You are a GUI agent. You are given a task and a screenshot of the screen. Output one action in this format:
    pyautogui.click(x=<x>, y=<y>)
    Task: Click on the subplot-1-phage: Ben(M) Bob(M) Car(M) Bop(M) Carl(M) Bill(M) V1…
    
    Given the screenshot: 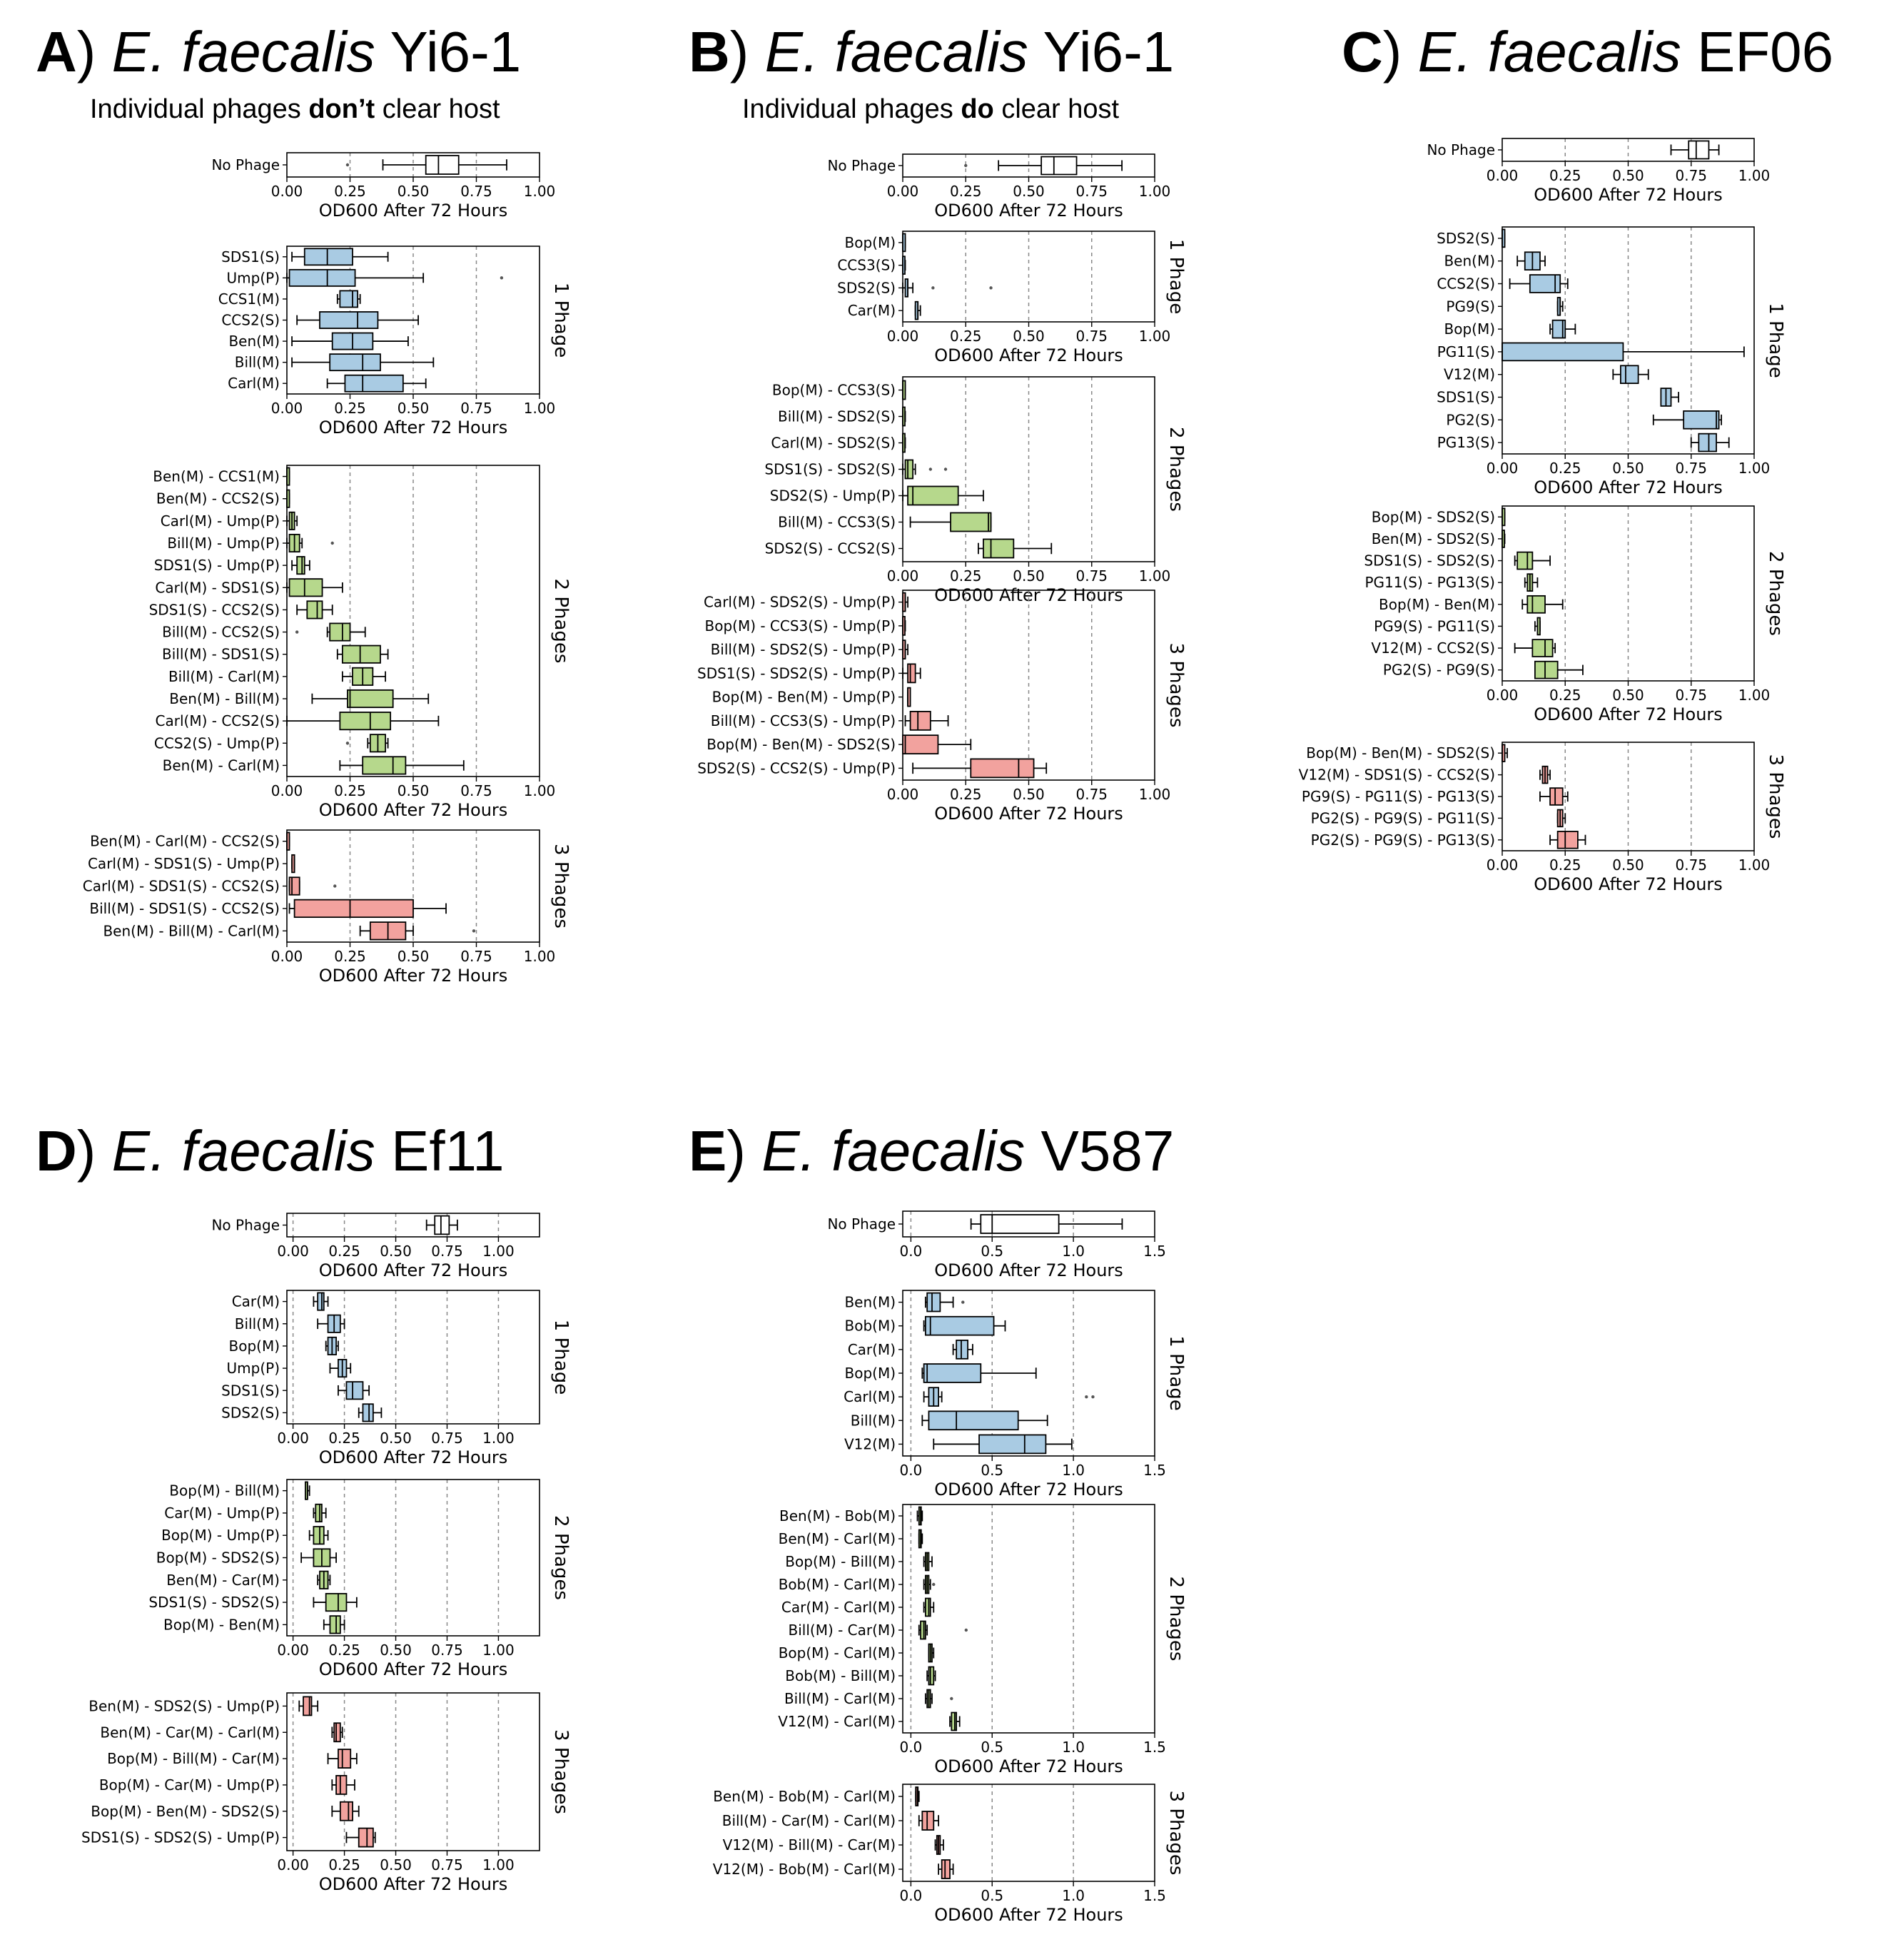 What is the action you would take?
    pyautogui.click(x=1015, y=1395)
    